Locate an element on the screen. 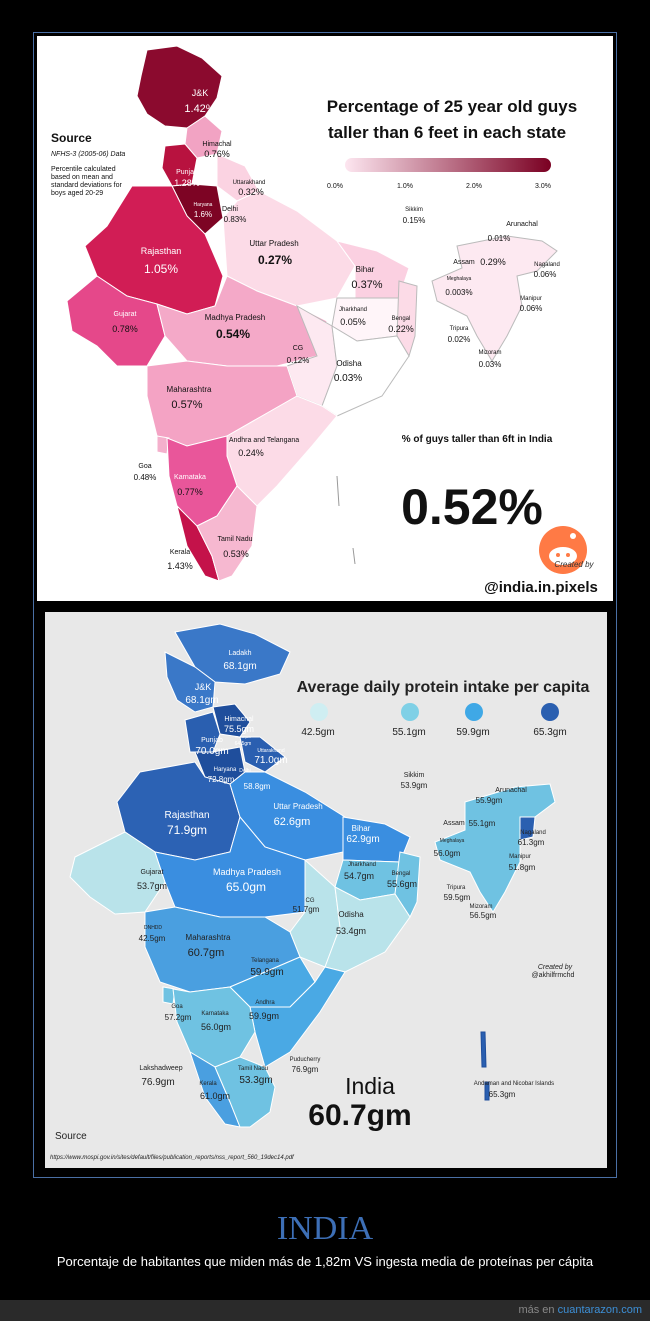 The width and height of the screenshot is (650, 1321). islands-andaman is located at coordinates (346, 520).